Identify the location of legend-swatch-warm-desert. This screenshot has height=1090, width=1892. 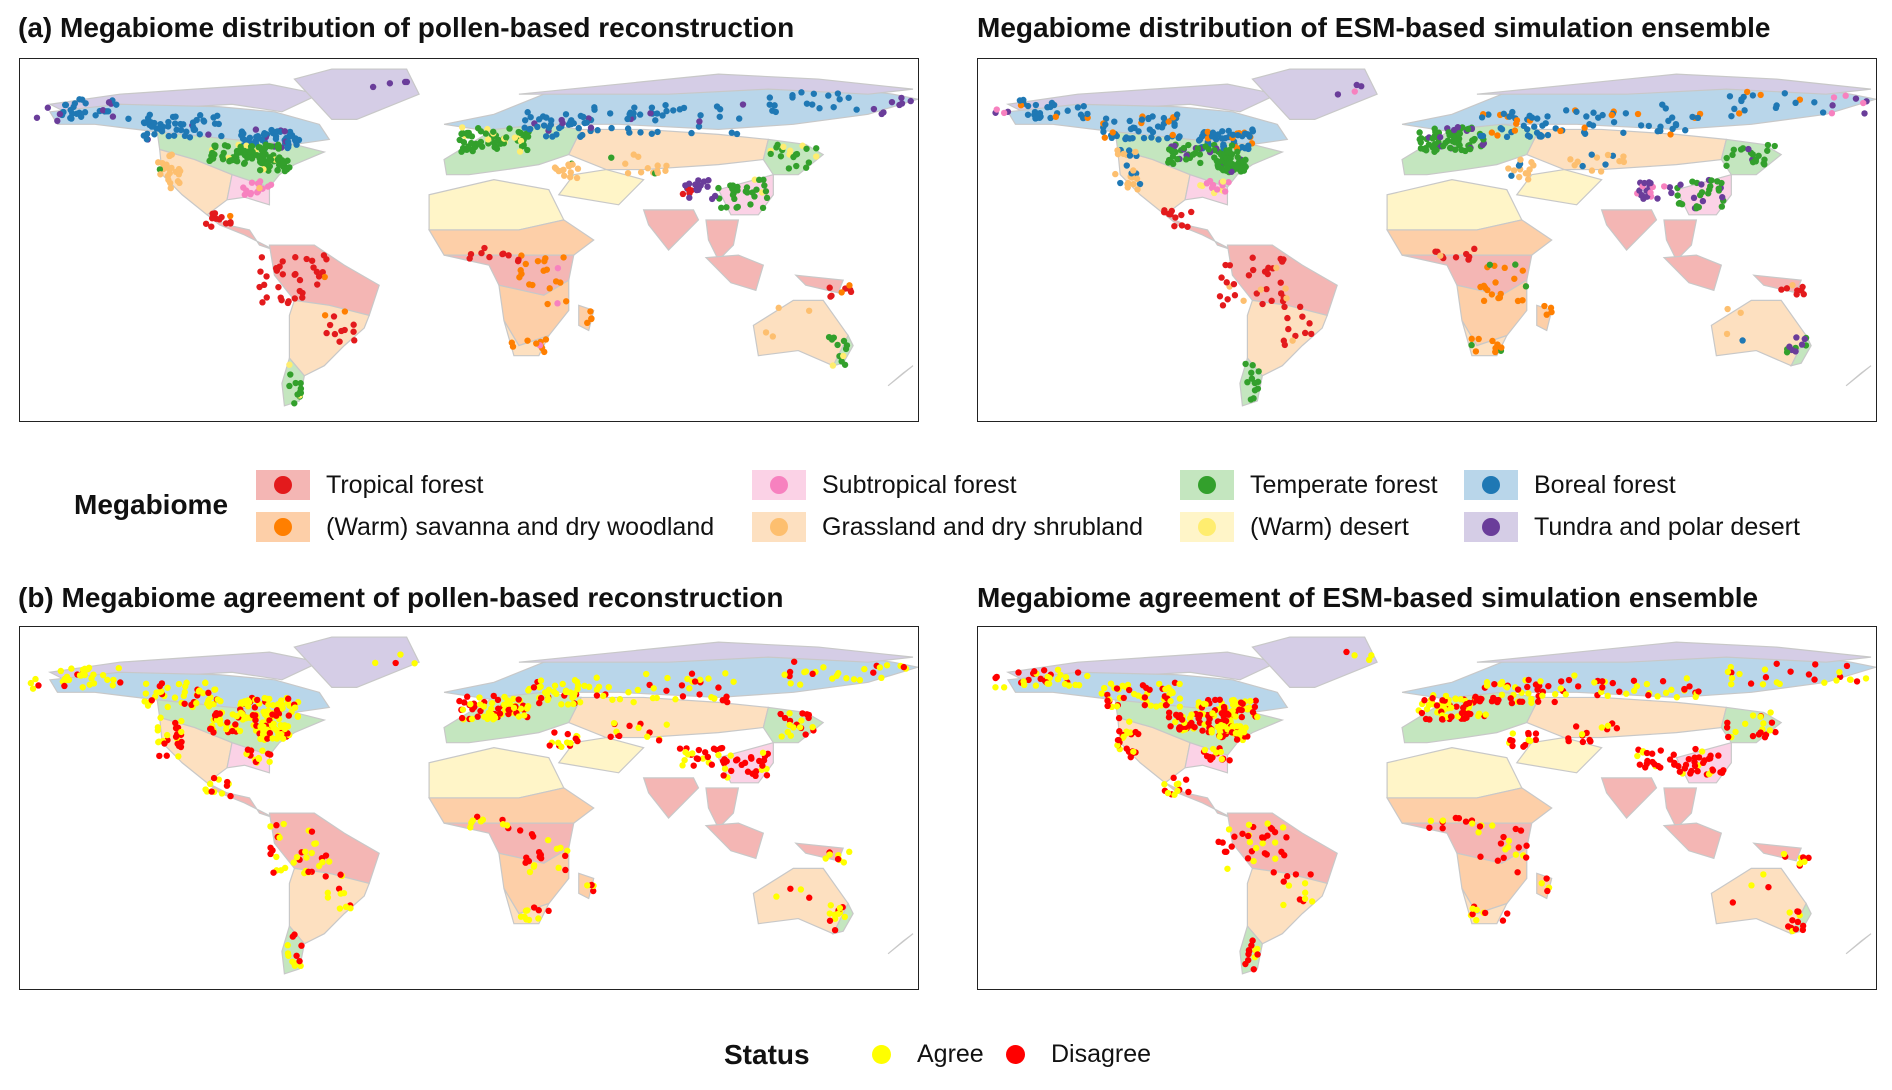
(1207, 527).